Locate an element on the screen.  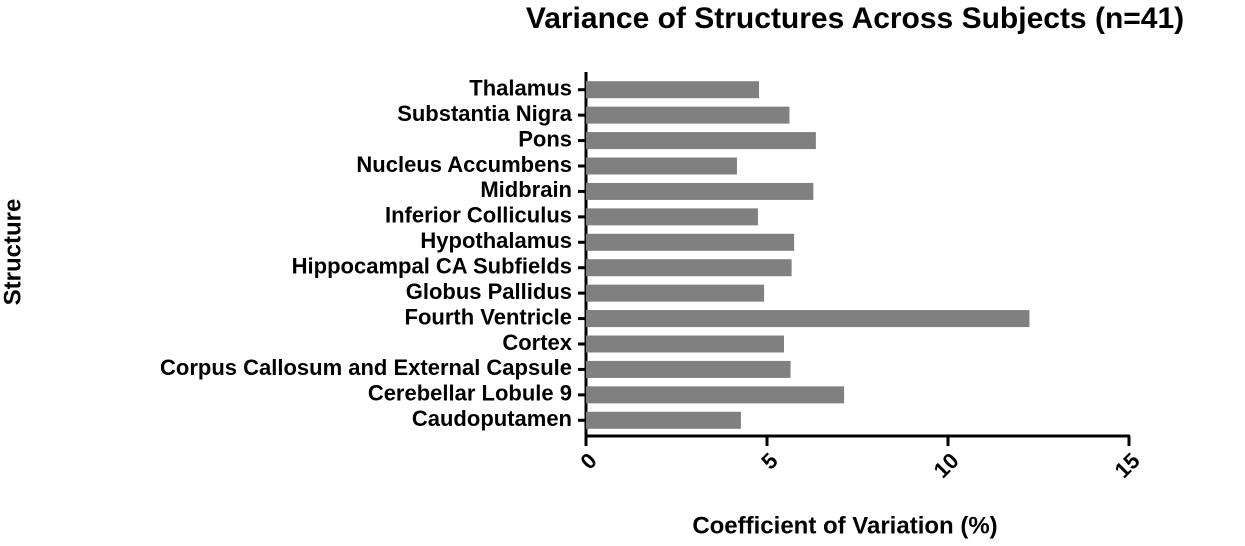
y-tick-label: Cortex is located at coordinates (537, 342).